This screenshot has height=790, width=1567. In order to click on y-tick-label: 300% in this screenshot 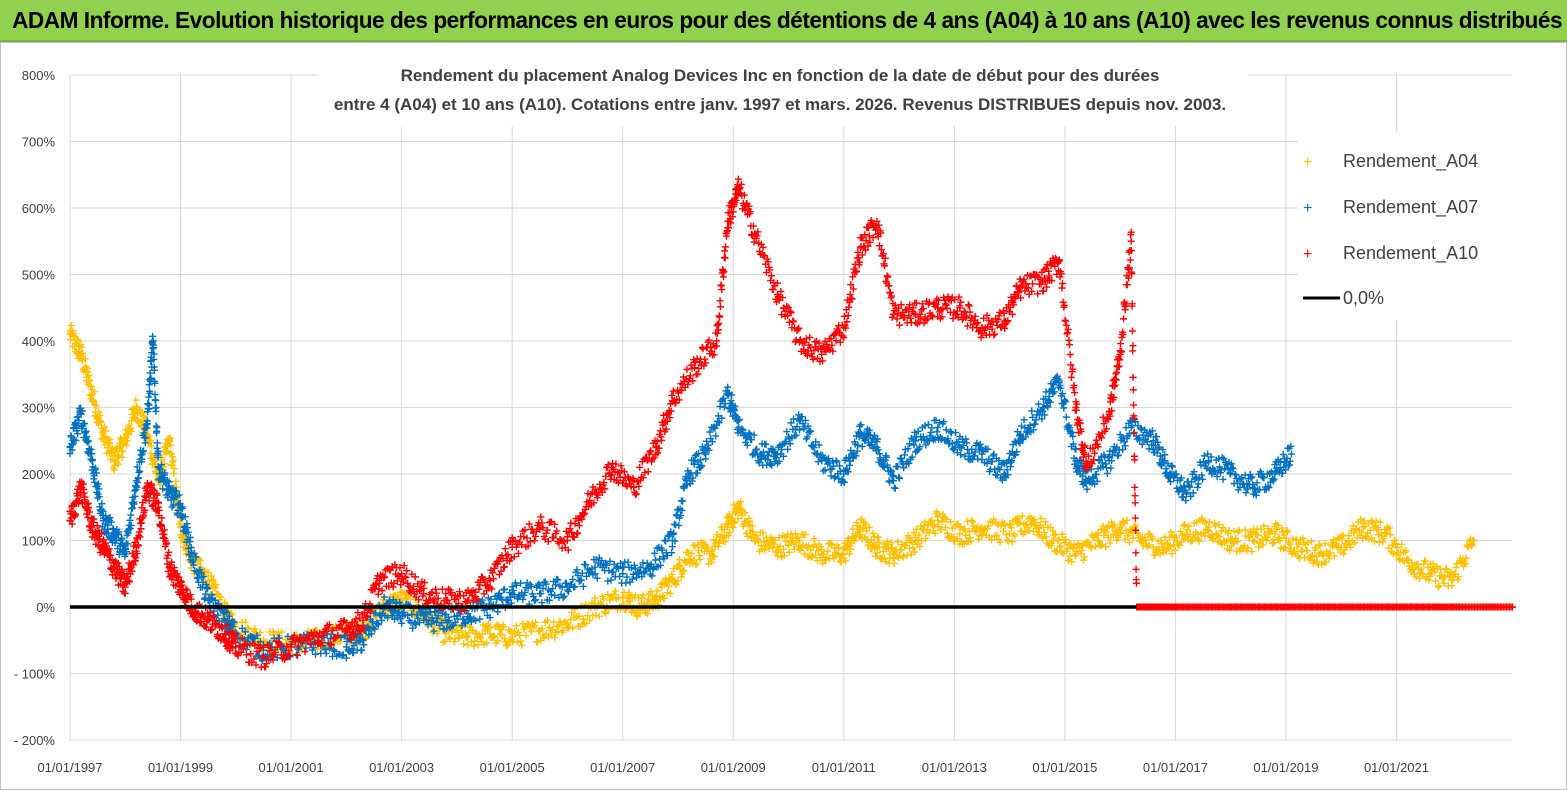, I will do `click(39, 408)`.